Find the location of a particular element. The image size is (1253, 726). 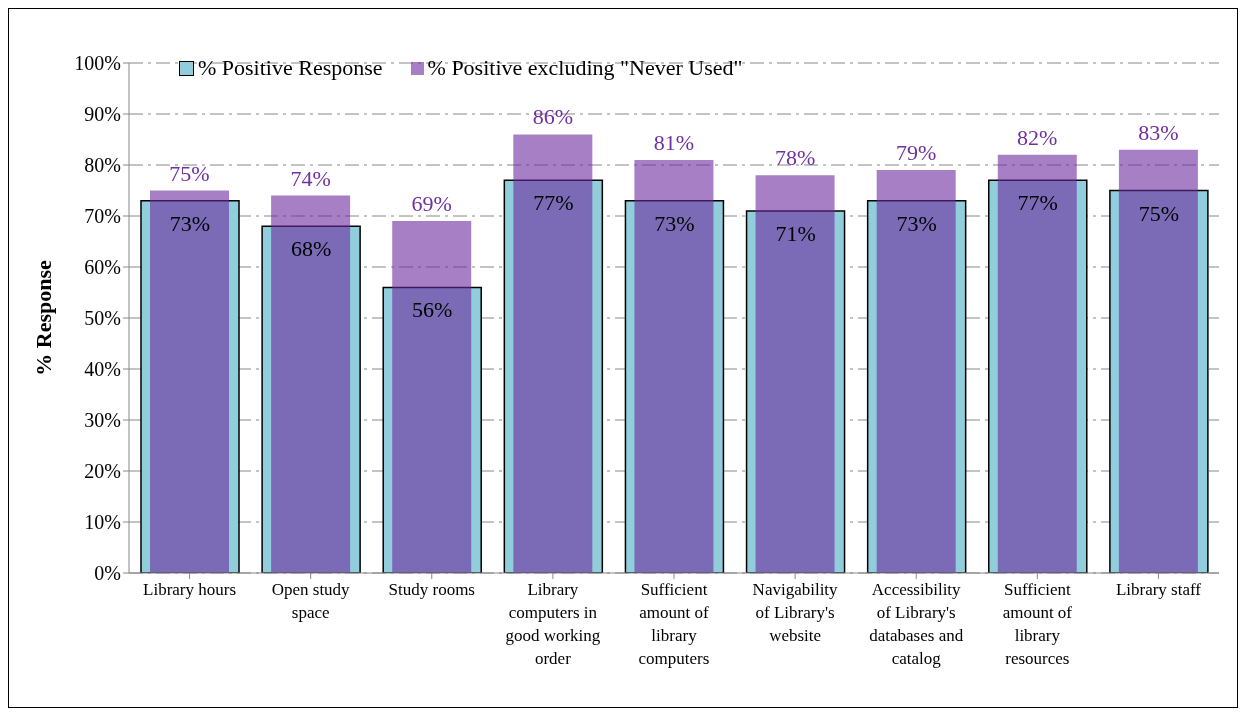

legend-label: % Positive Response is located at coordinates (290, 68).